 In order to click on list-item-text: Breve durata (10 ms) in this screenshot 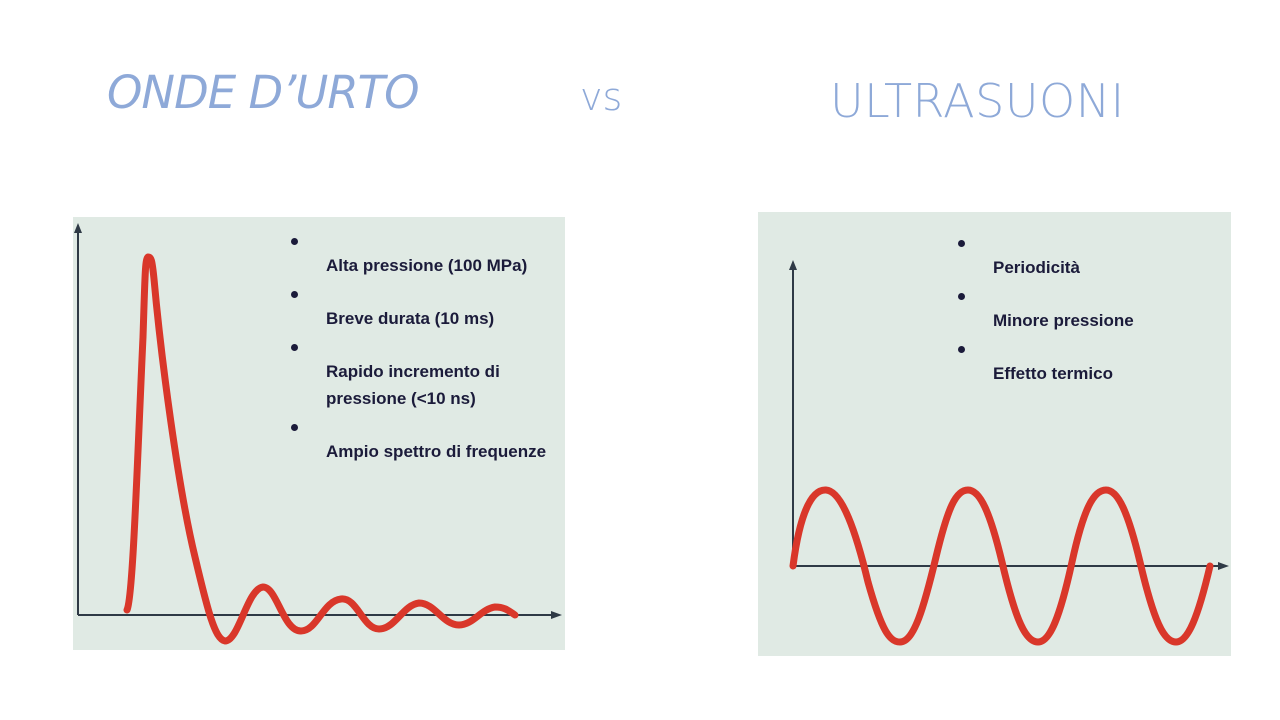, I will do `click(410, 318)`.